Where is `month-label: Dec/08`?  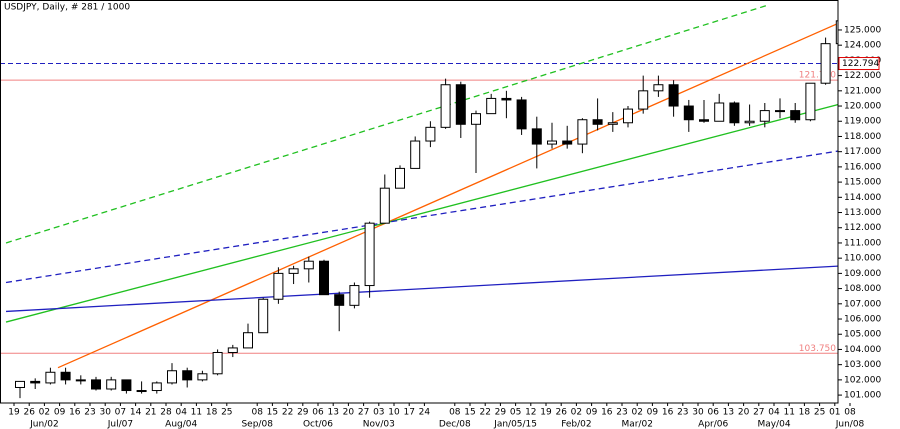 month-label: Dec/08 is located at coordinates (455, 424).